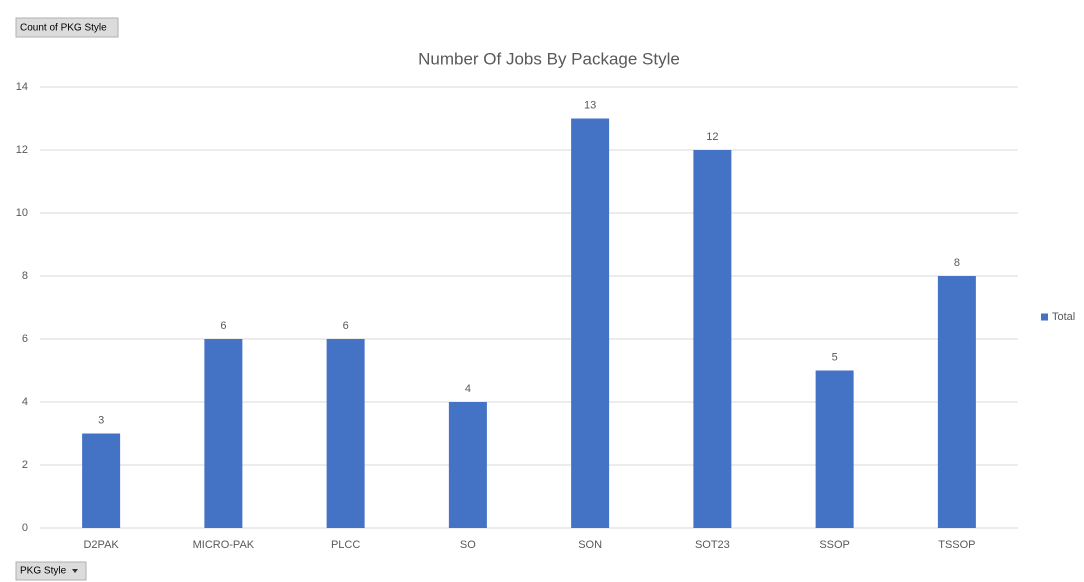 This screenshot has width=1084, height=582. I want to click on y-tick-label: 10, so click(22, 213).